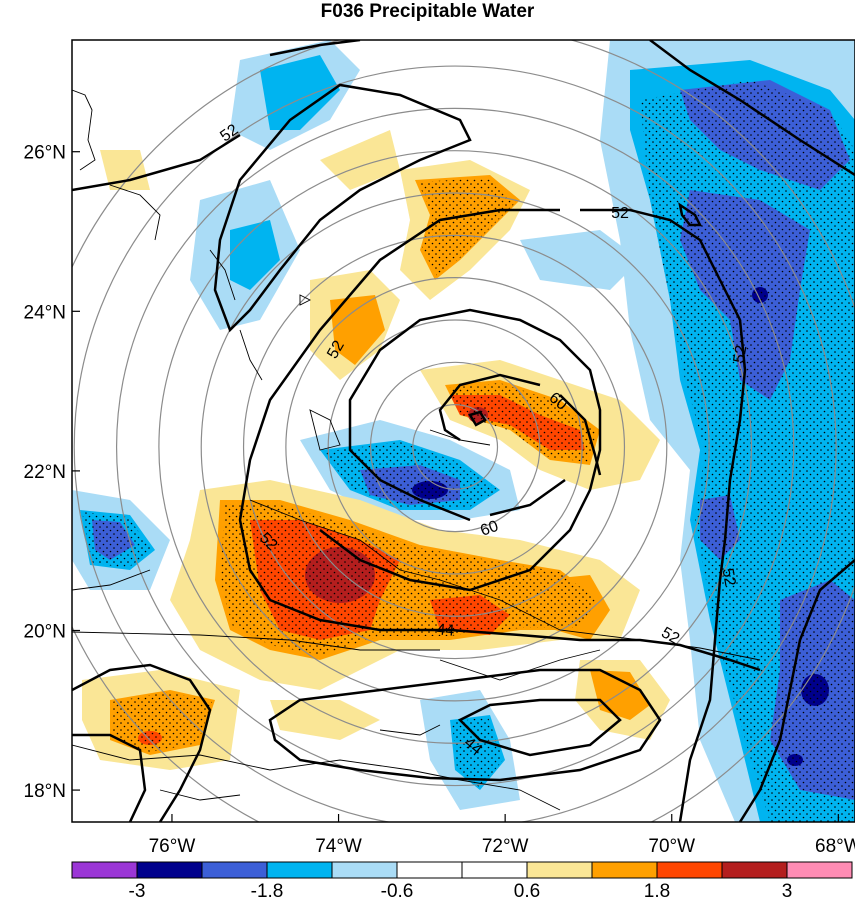 The image size is (855, 900). What do you see at coordinates (45, 631) in the screenshot?
I see `lat-tick-label: 20°N` at bounding box center [45, 631].